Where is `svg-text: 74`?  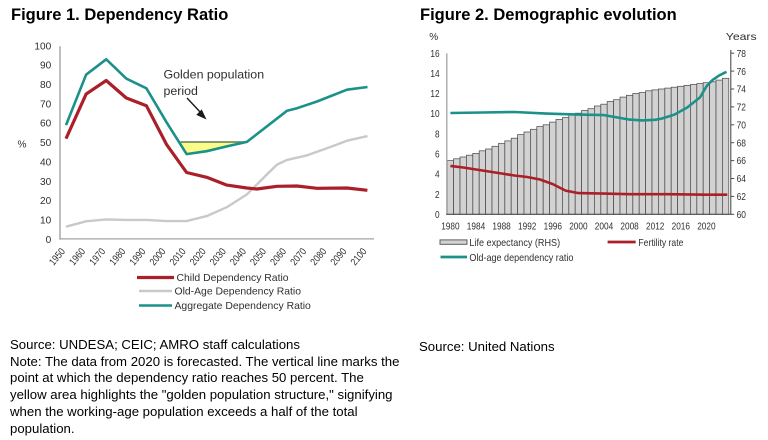 svg-text: 74 is located at coordinates (742, 90).